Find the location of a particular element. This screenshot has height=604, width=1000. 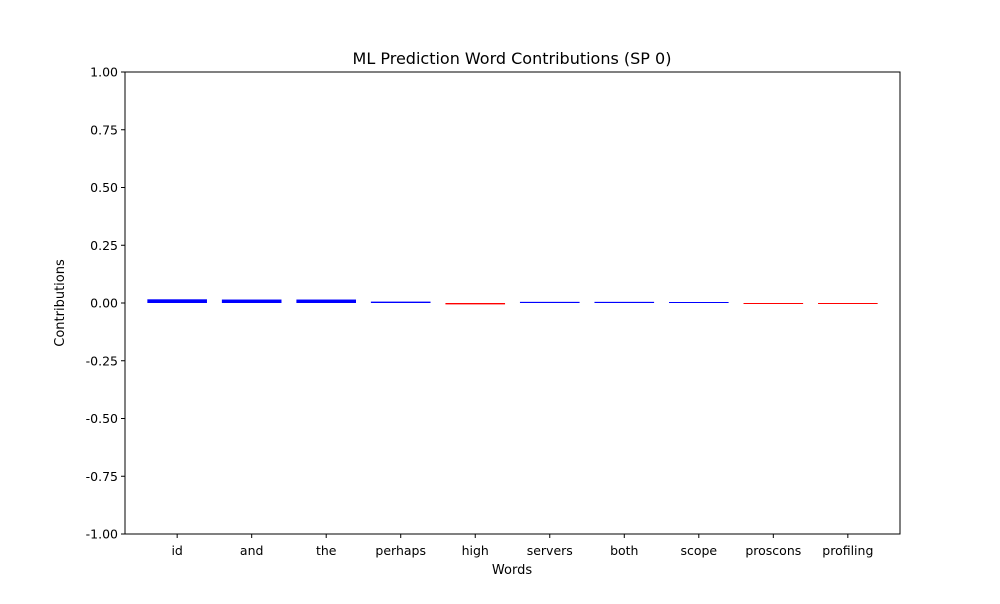

x-tick-label: proscons is located at coordinates (773, 550).